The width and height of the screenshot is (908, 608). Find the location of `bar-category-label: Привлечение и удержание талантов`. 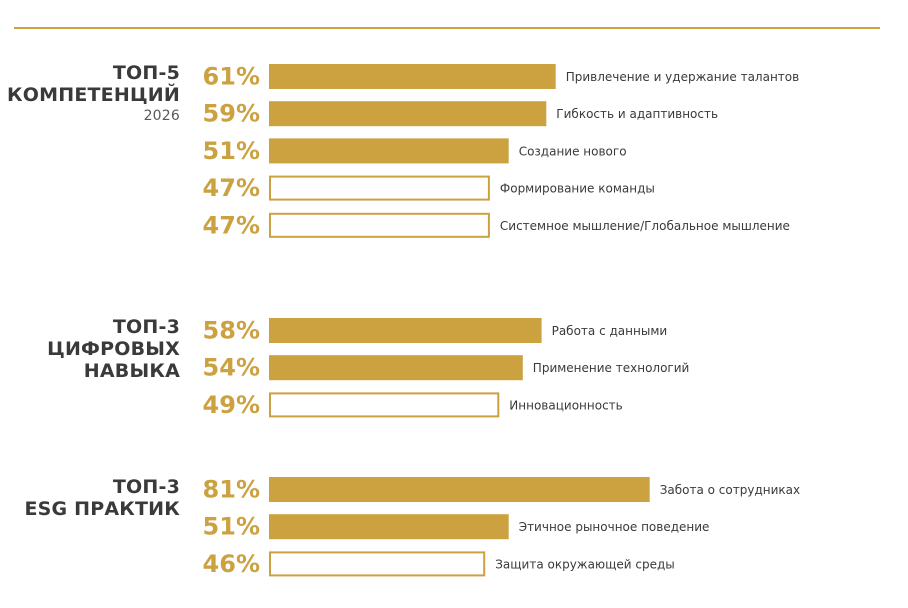

bar-category-label: Привлечение и удержание талантов is located at coordinates (683, 77).